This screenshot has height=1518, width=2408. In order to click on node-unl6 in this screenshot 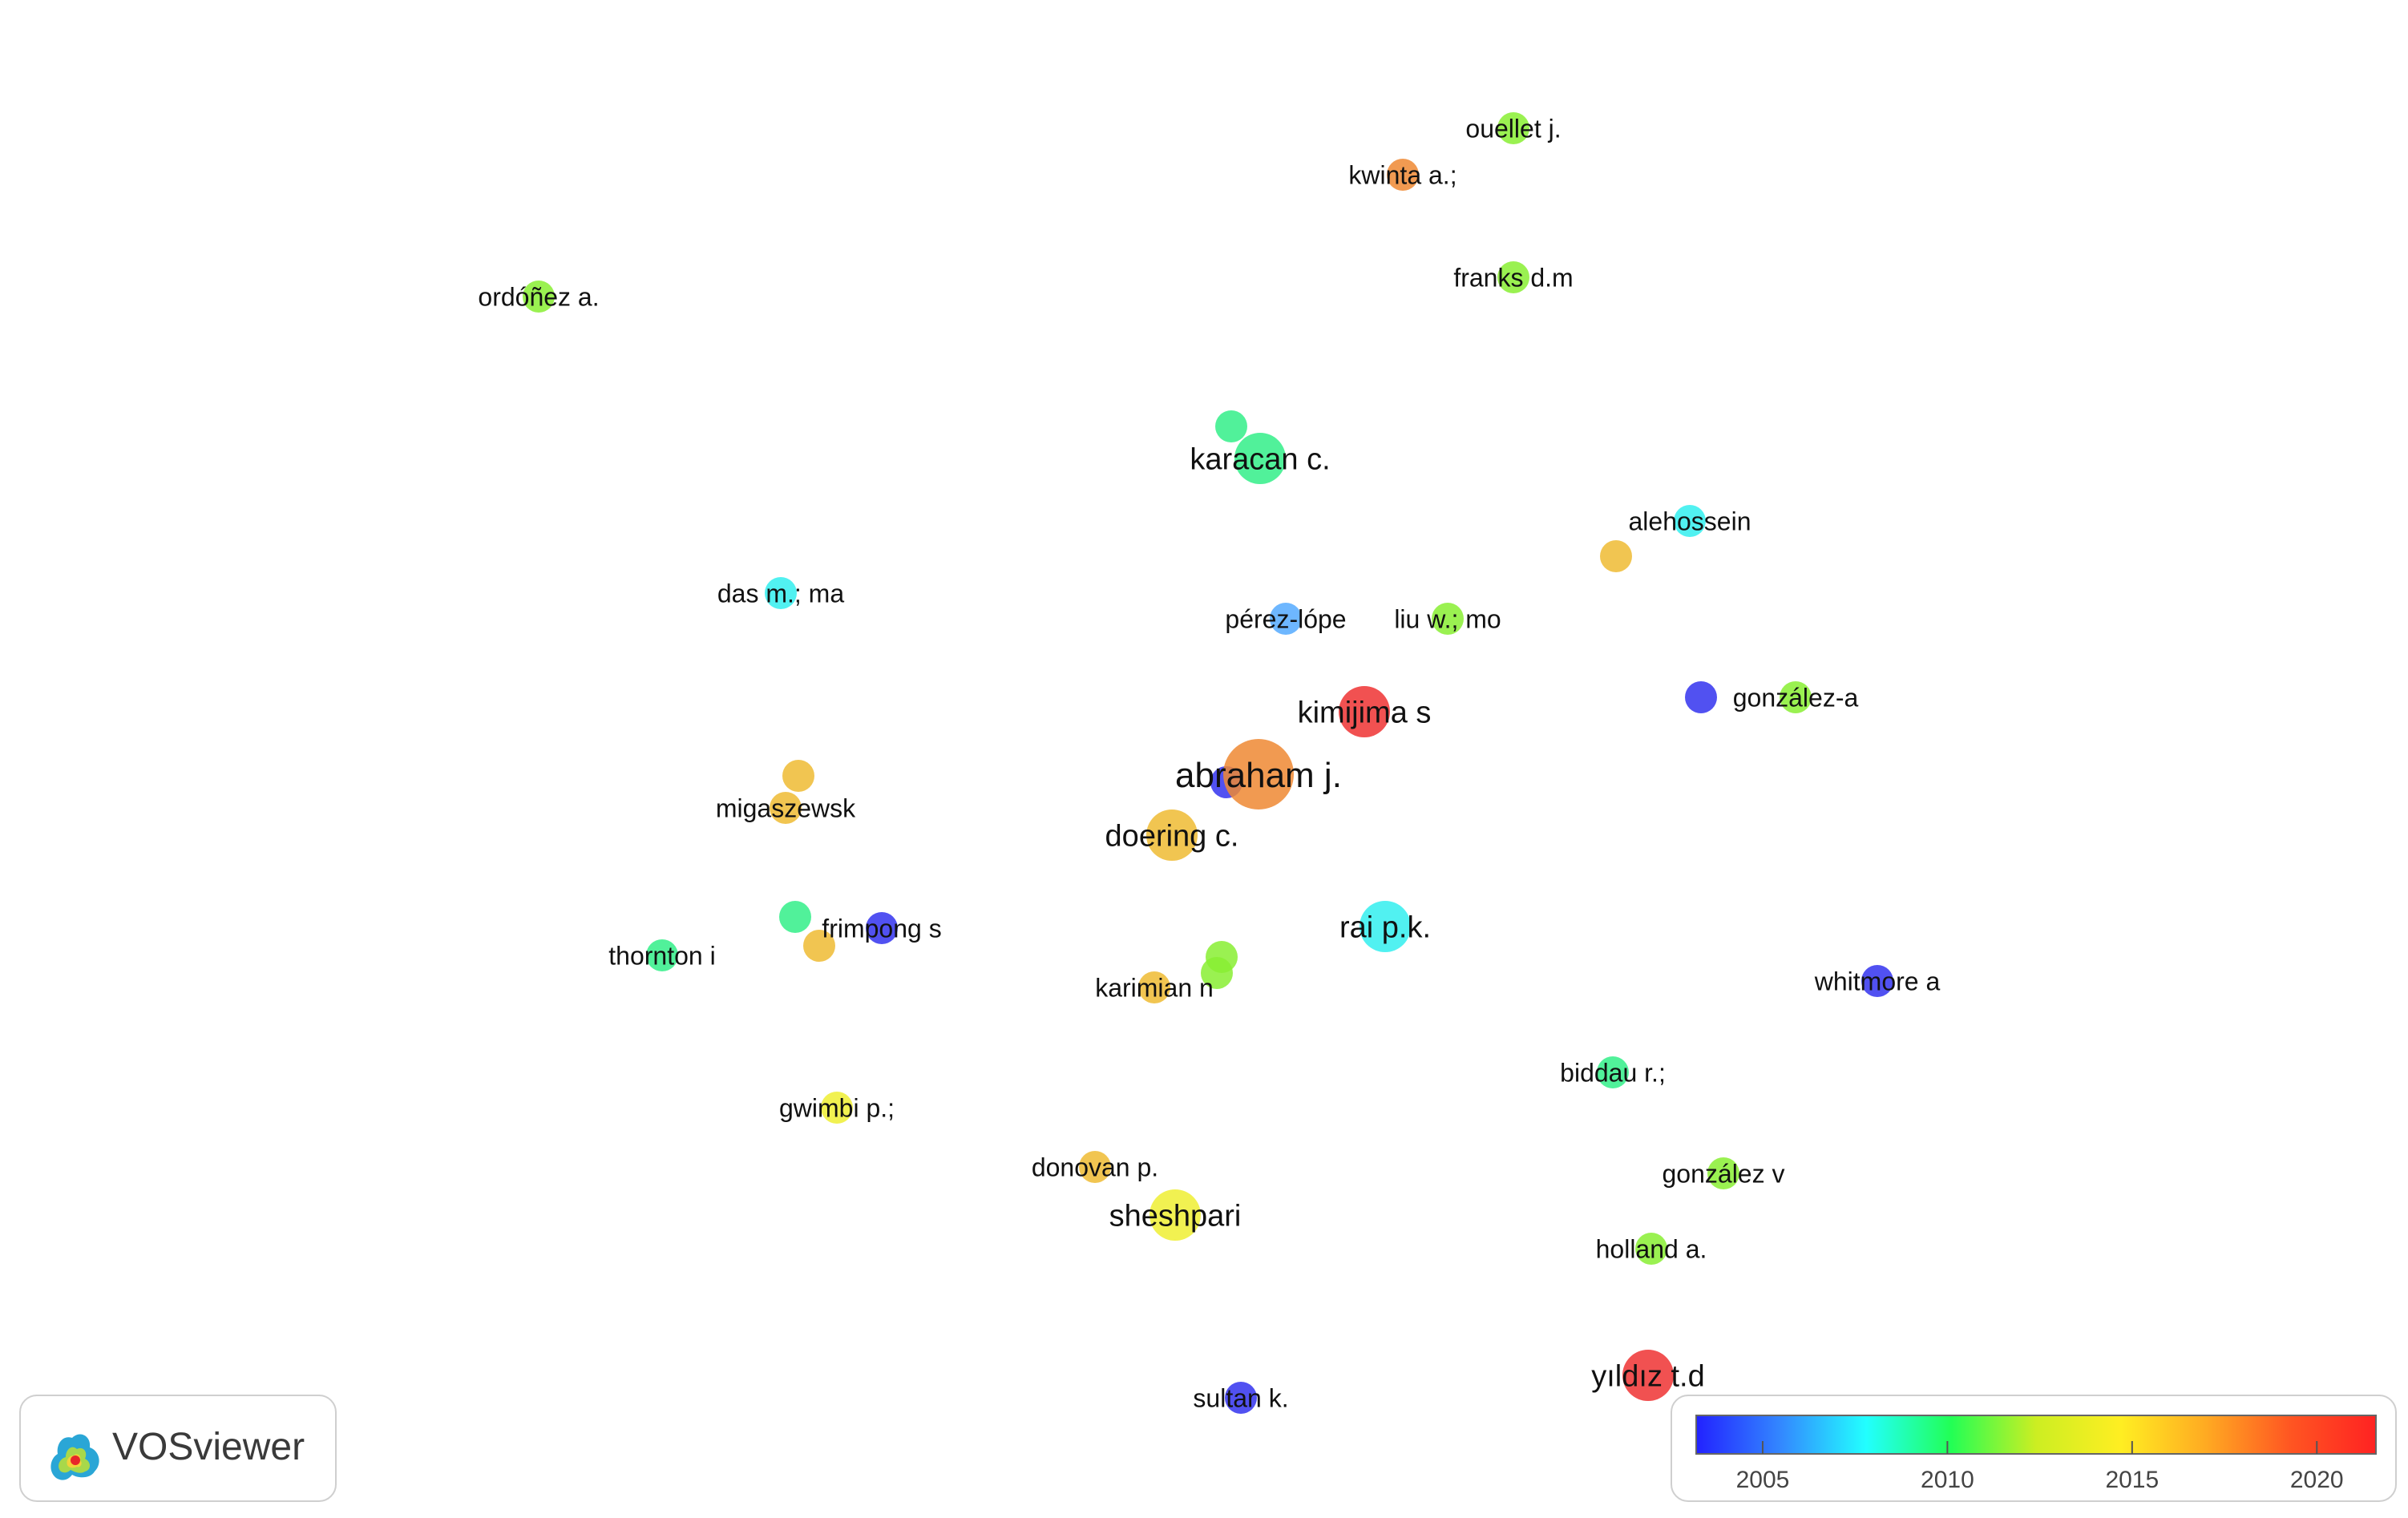, I will do `click(795, 917)`.